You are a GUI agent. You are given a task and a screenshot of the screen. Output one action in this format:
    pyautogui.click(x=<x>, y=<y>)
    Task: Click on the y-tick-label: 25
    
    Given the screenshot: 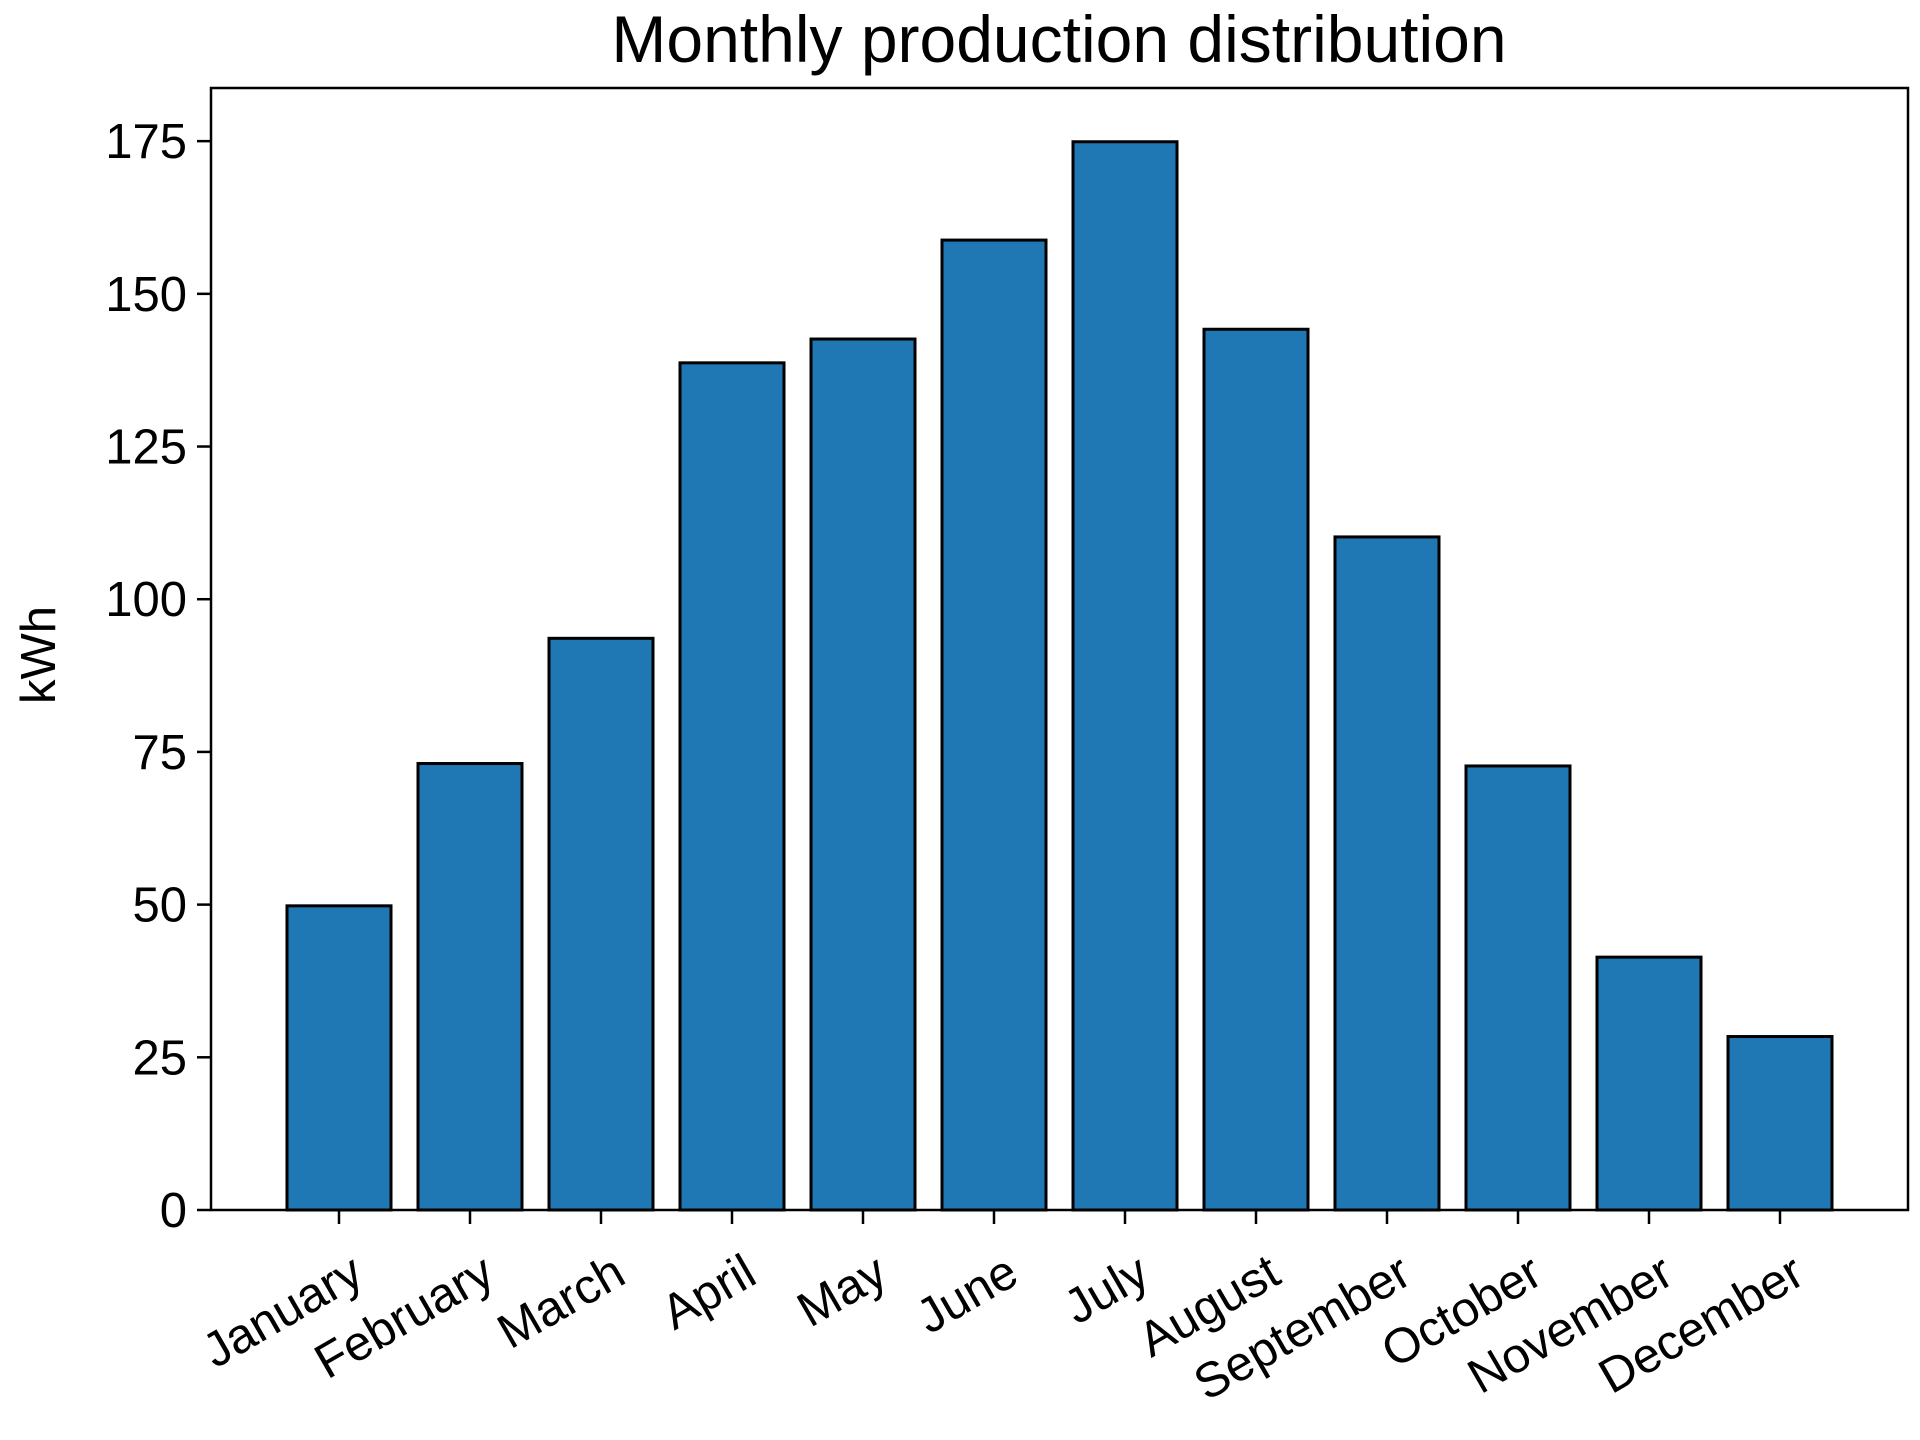 What is the action you would take?
    pyautogui.click(x=159, y=1058)
    